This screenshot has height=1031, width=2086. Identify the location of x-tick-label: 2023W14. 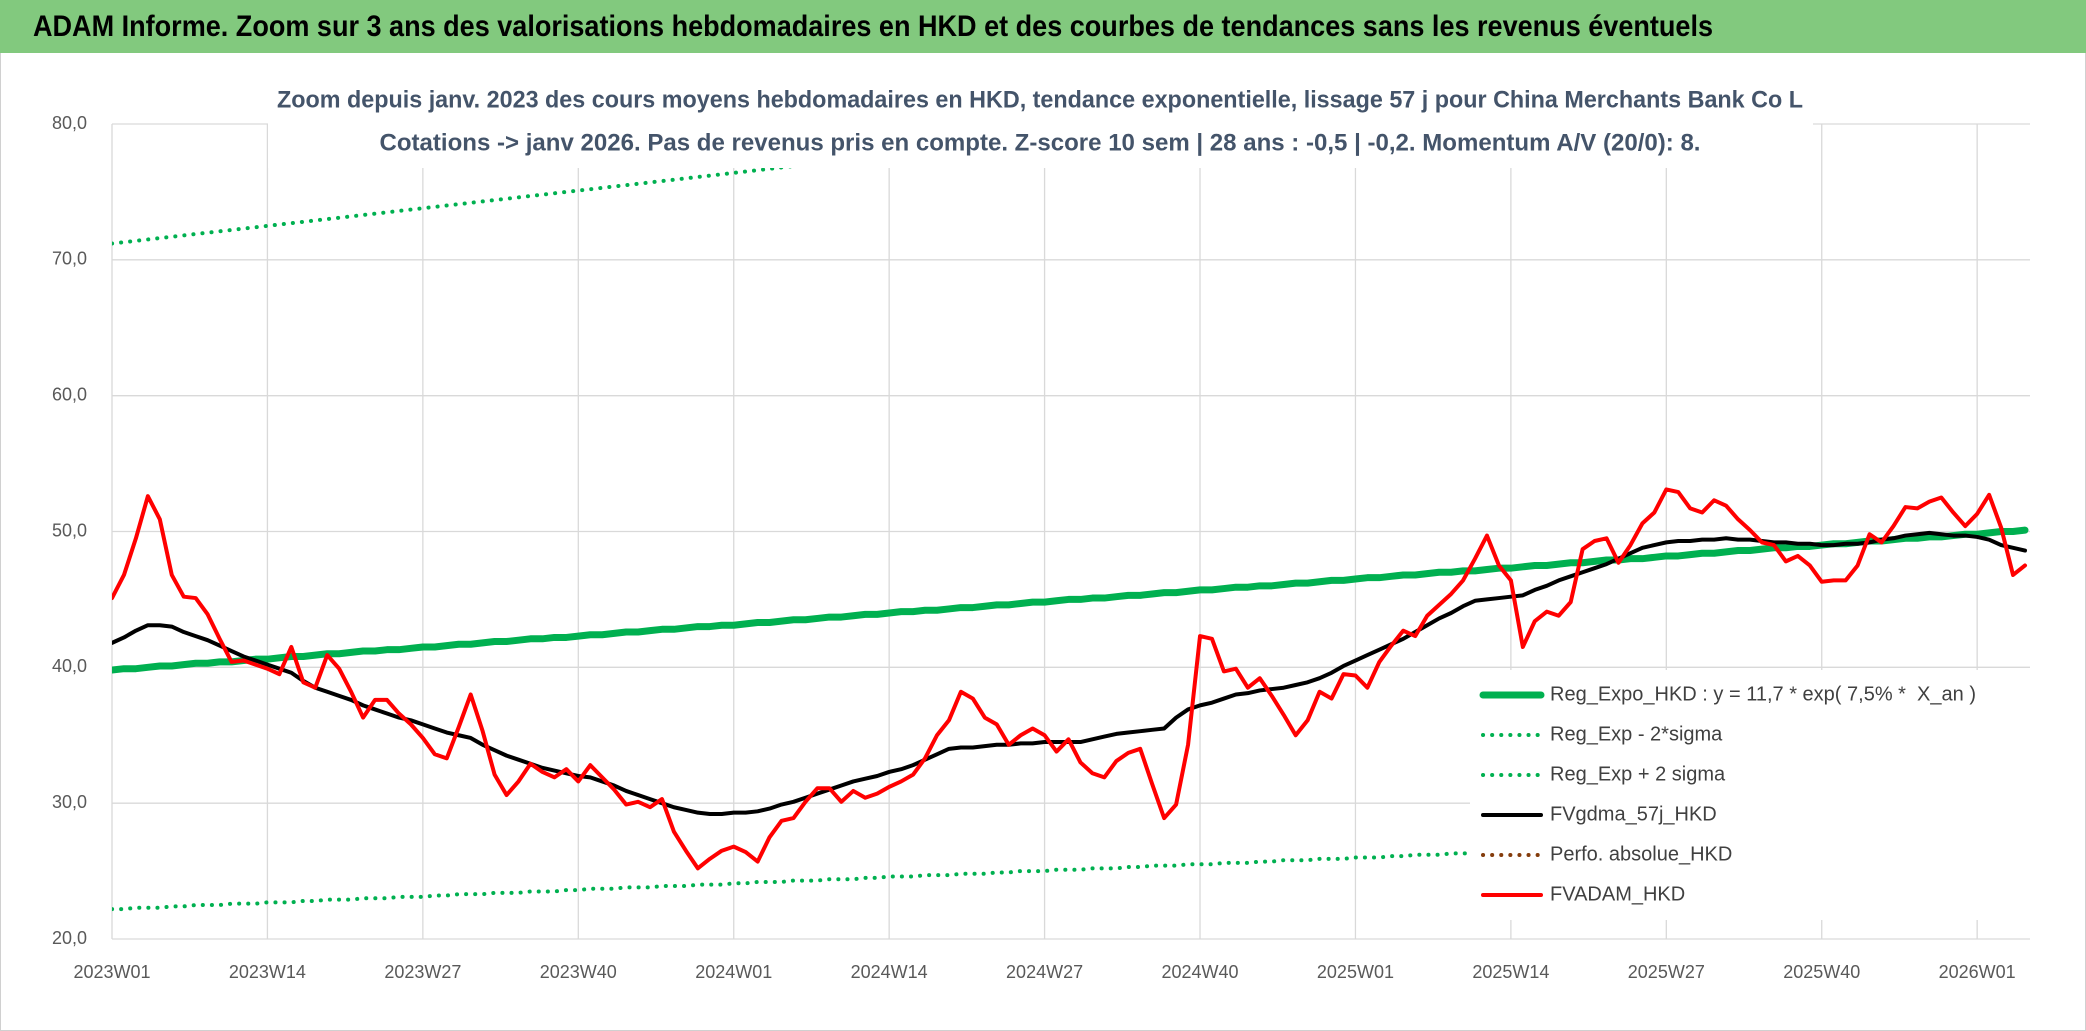
(267, 972).